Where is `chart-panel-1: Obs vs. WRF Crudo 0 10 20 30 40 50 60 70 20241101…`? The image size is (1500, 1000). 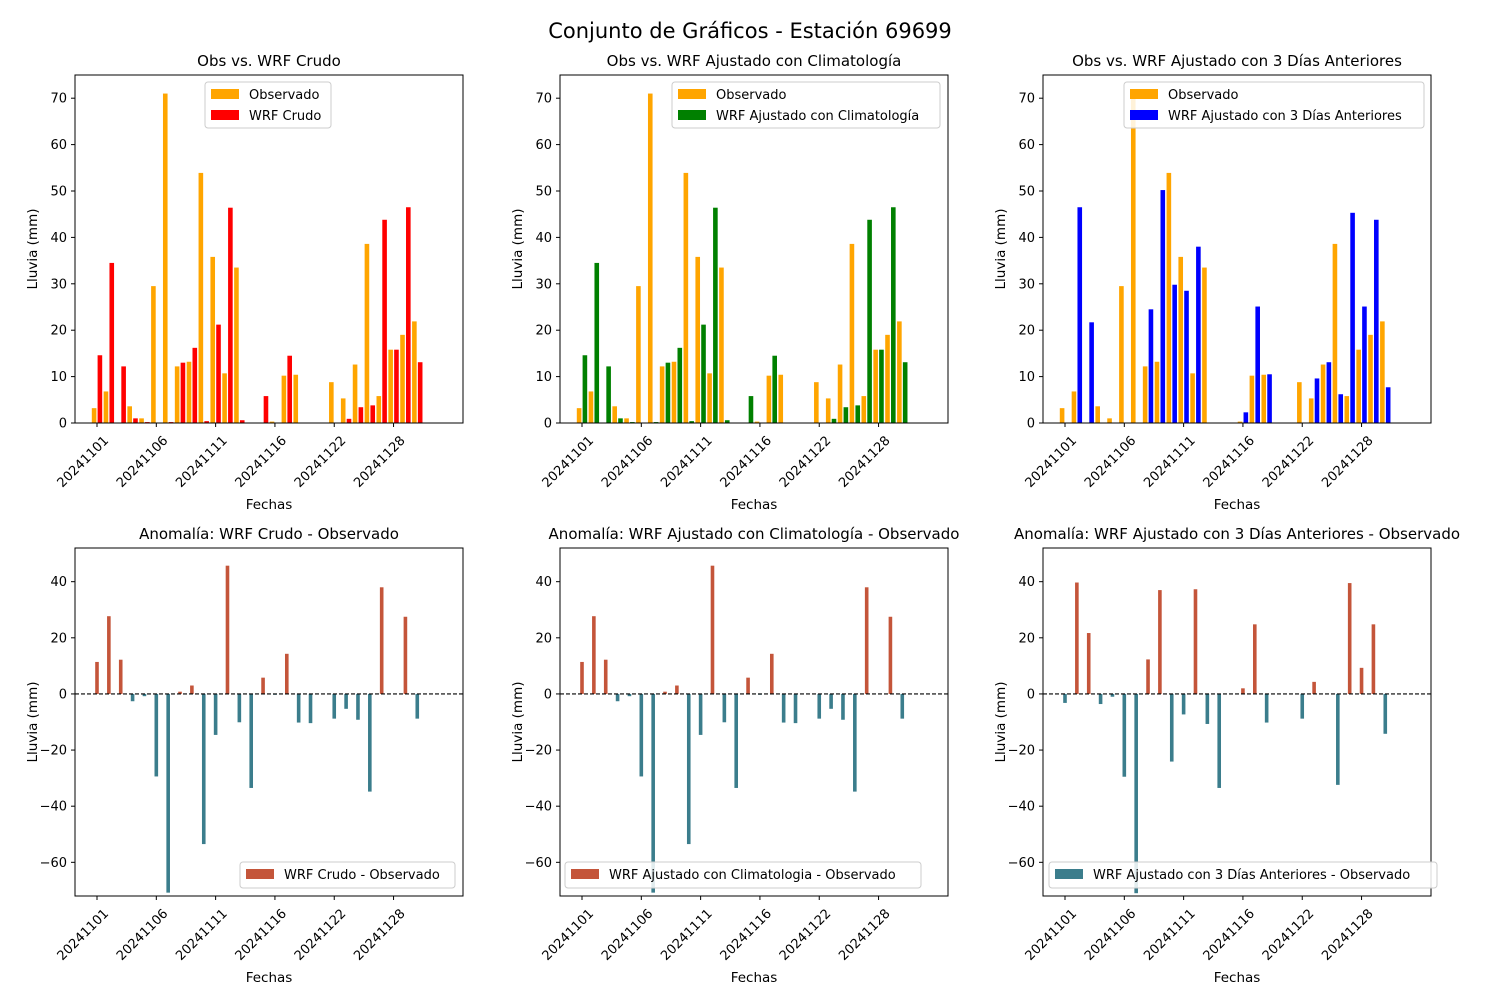
chart-panel-1: Obs vs. WRF Crudo 0 10 20 30 40 50 60 70 20241101… is located at coordinates (244, 282).